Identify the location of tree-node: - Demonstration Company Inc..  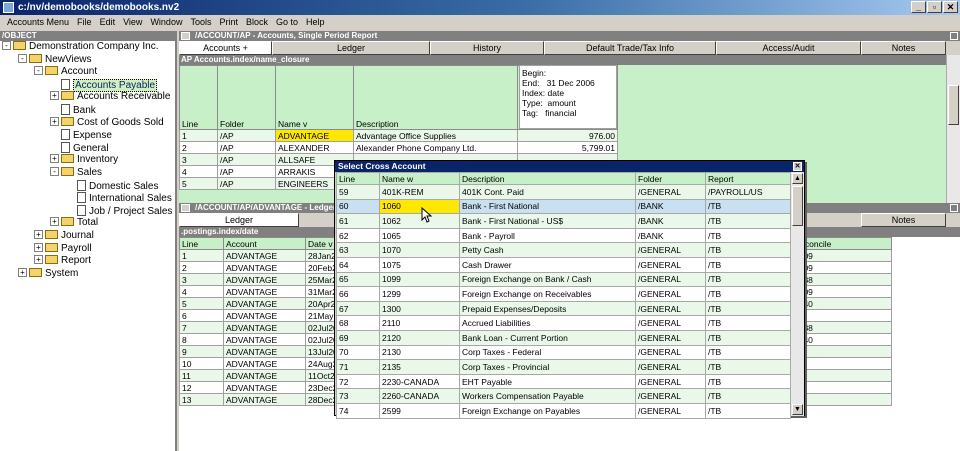
(80, 47).